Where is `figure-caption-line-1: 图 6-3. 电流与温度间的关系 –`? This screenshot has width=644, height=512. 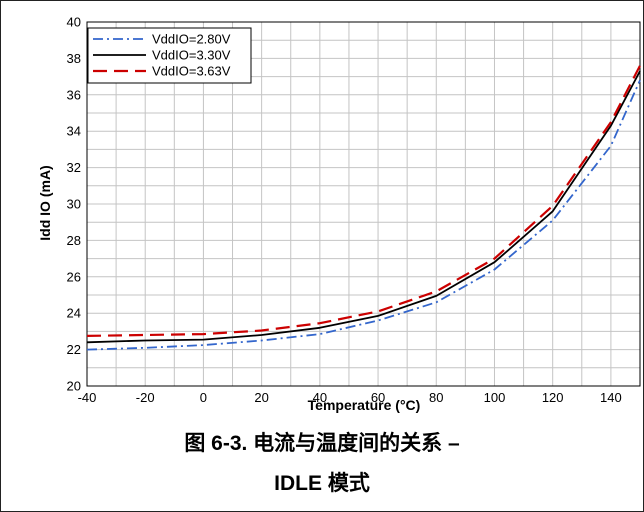 figure-caption-line-1: 图 6-3. 电流与温度间的关系 – is located at coordinates (322, 443).